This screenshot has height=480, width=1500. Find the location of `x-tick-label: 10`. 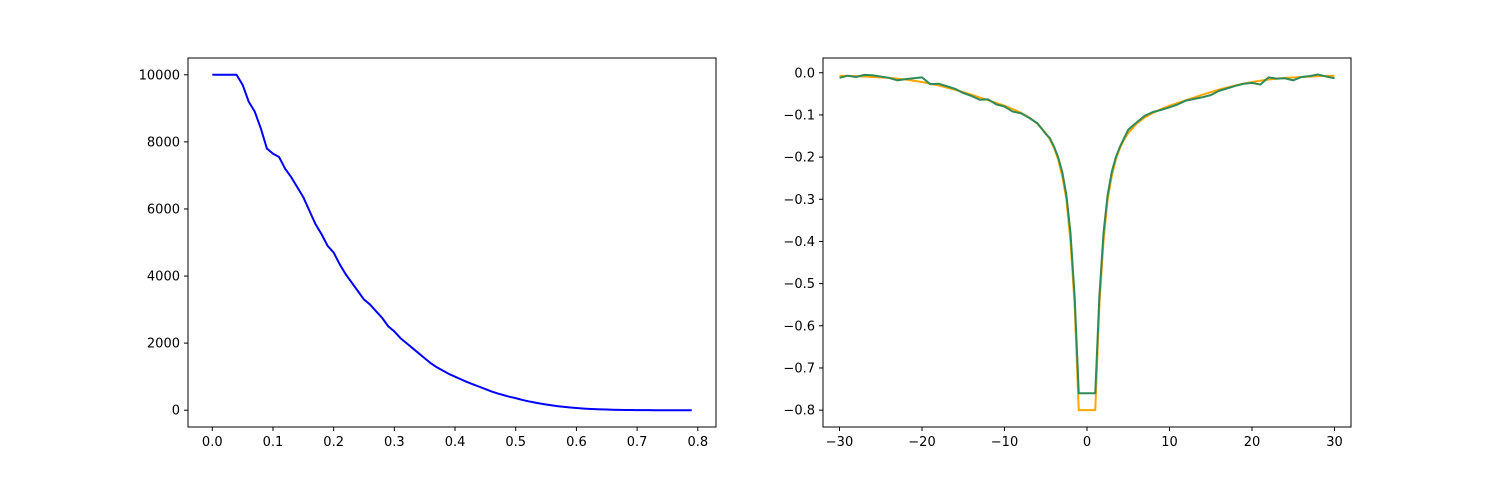

x-tick-label: 10 is located at coordinates (1169, 442).